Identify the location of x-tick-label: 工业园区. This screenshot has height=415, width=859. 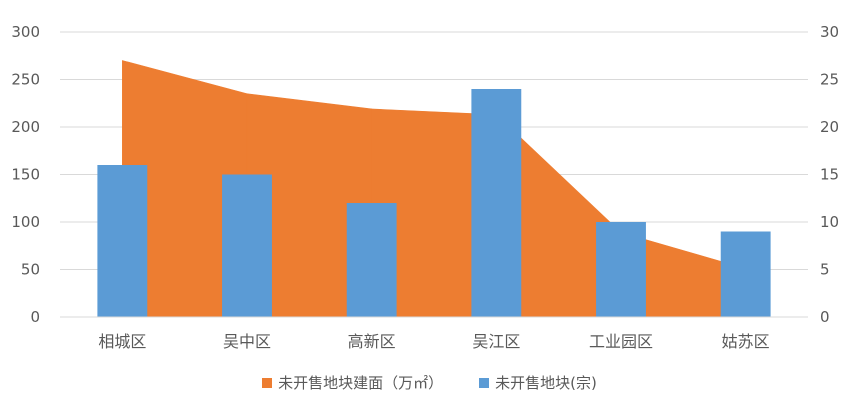
(621, 341).